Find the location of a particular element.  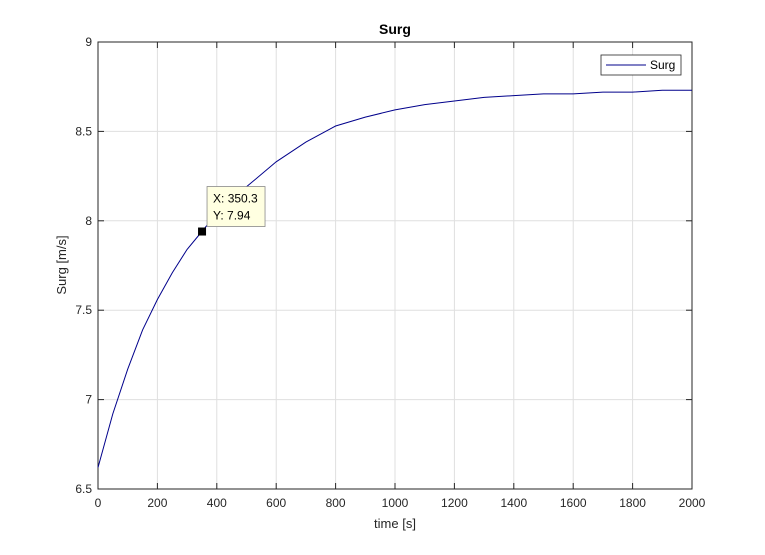

datatip-x-text: X: 350.3 is located at coordinates (235, 199).